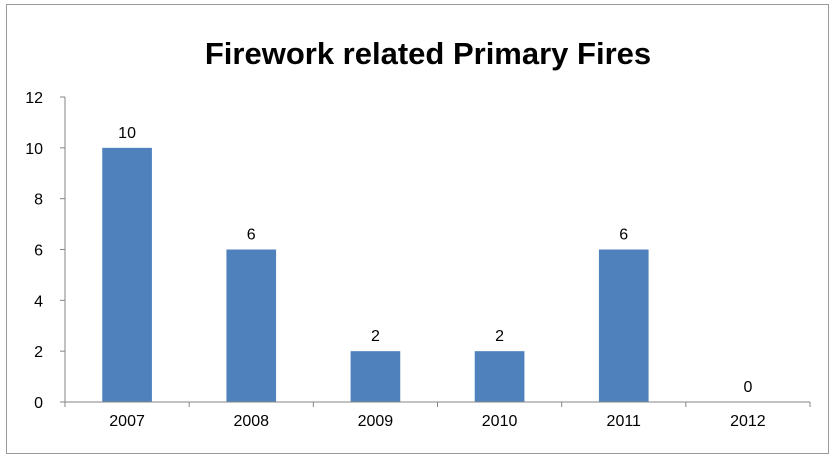 The height and width of the screenshot is (454, 835). What do you see at coordinates (623, 235) in the screenshot?
I see `data-label-2011: 6` at bounding box center [623, 235].